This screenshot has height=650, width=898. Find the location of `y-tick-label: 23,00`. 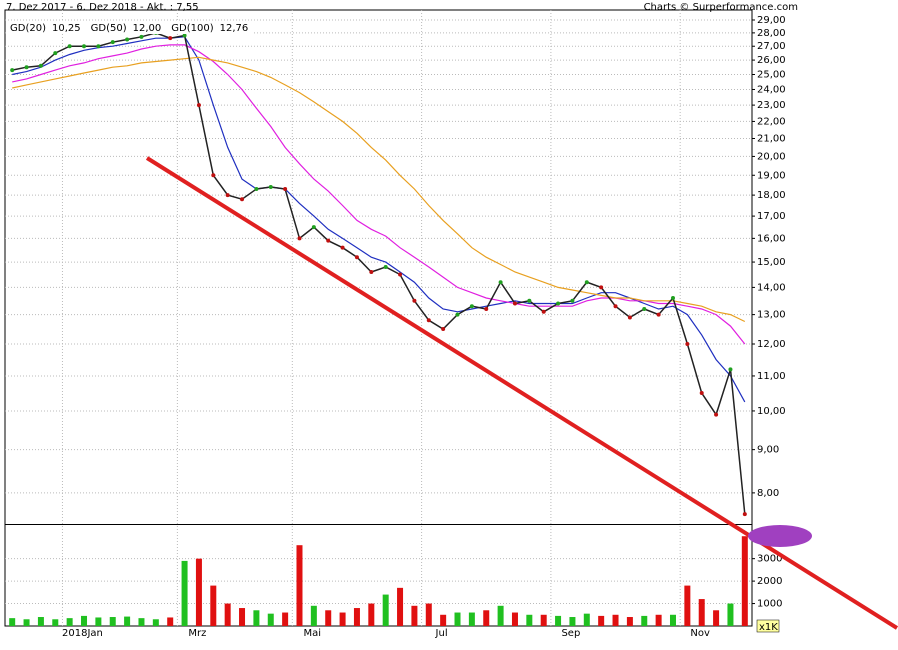

y-tick-label: 23,00 is located at coordinates (771, 105).